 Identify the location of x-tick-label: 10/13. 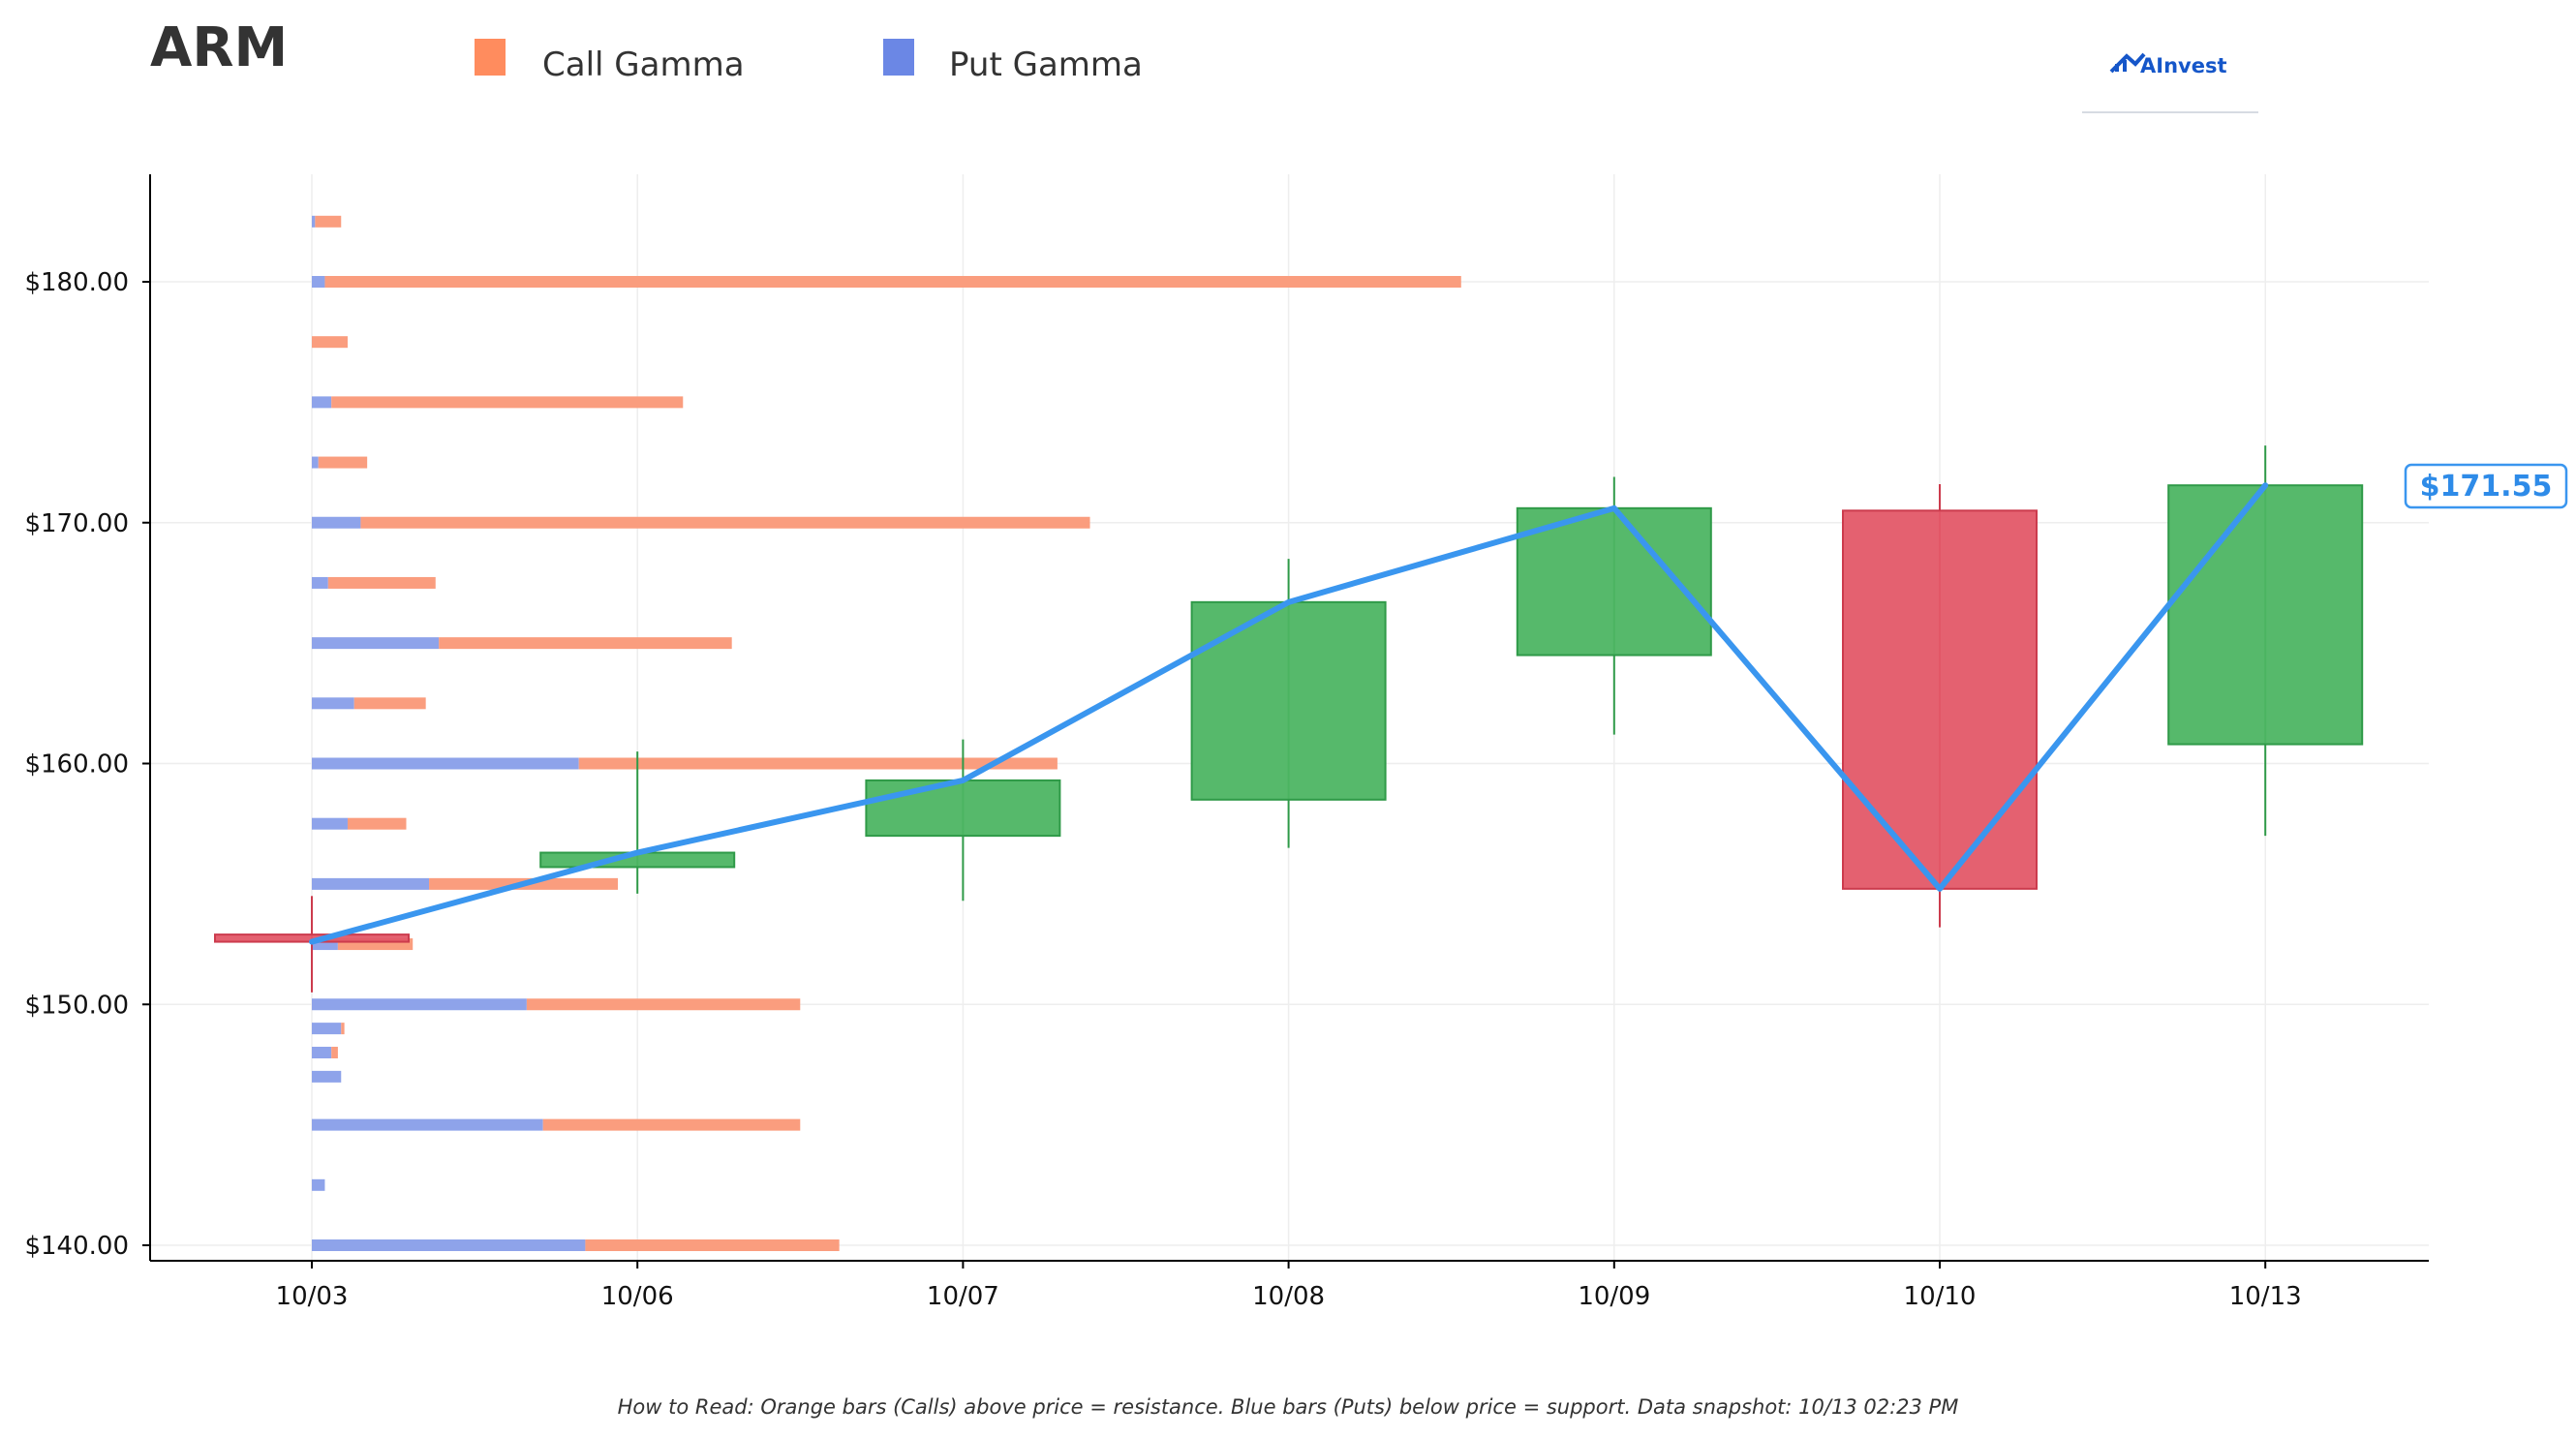
(2265, 1297).